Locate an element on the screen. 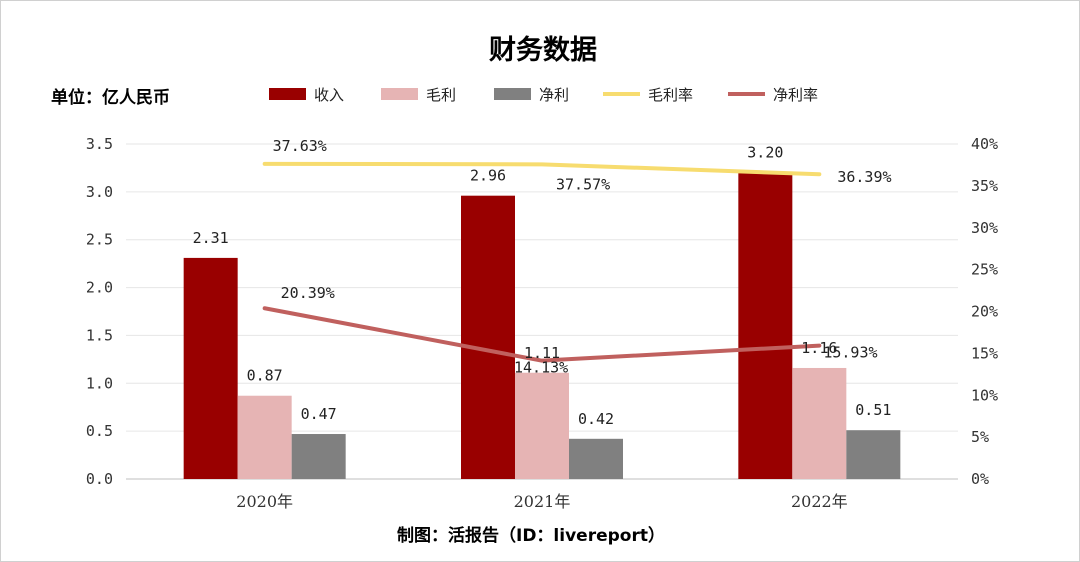  y-left-tick-label: 1.0 is located at coordinates (99, 383).